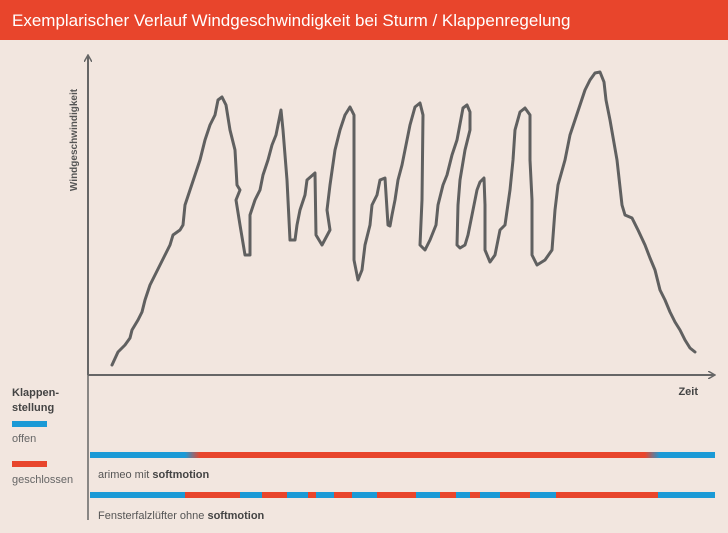 The width and height of the screenshot is (728, 533). Describe the element at coordinates (42, 480) in the screenshot. I see `legend-label: geschlossen` at that location.